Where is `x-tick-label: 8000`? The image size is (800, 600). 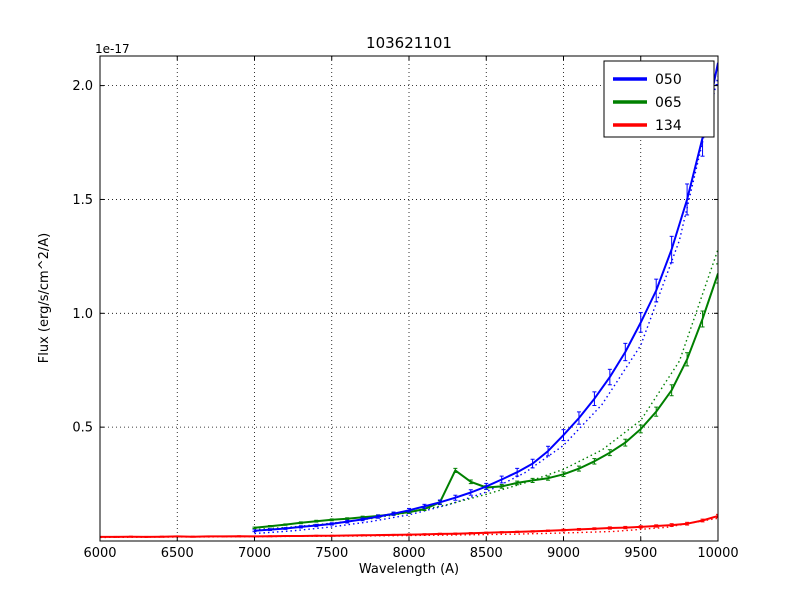 x-tick-label: 8000 is located at coordinates (408, 553).